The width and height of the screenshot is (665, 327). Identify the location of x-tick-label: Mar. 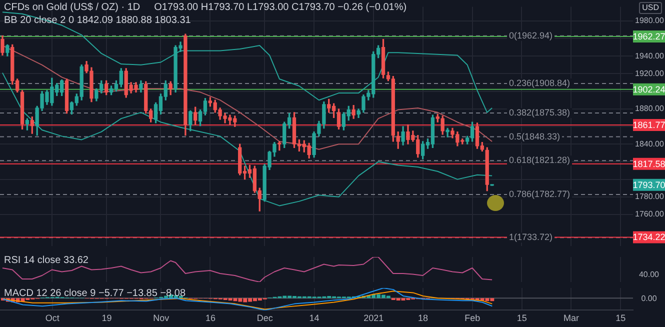
(571, 318).